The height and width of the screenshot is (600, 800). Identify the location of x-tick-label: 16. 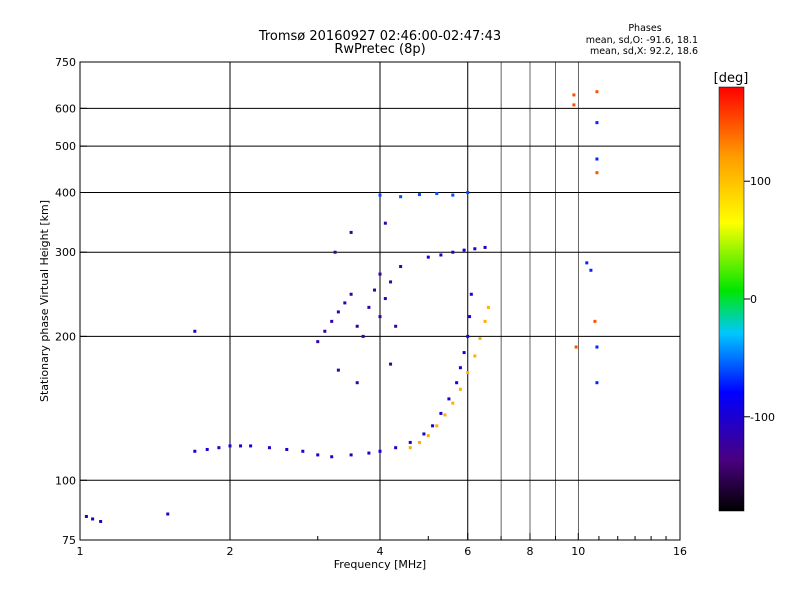
(680, 551).